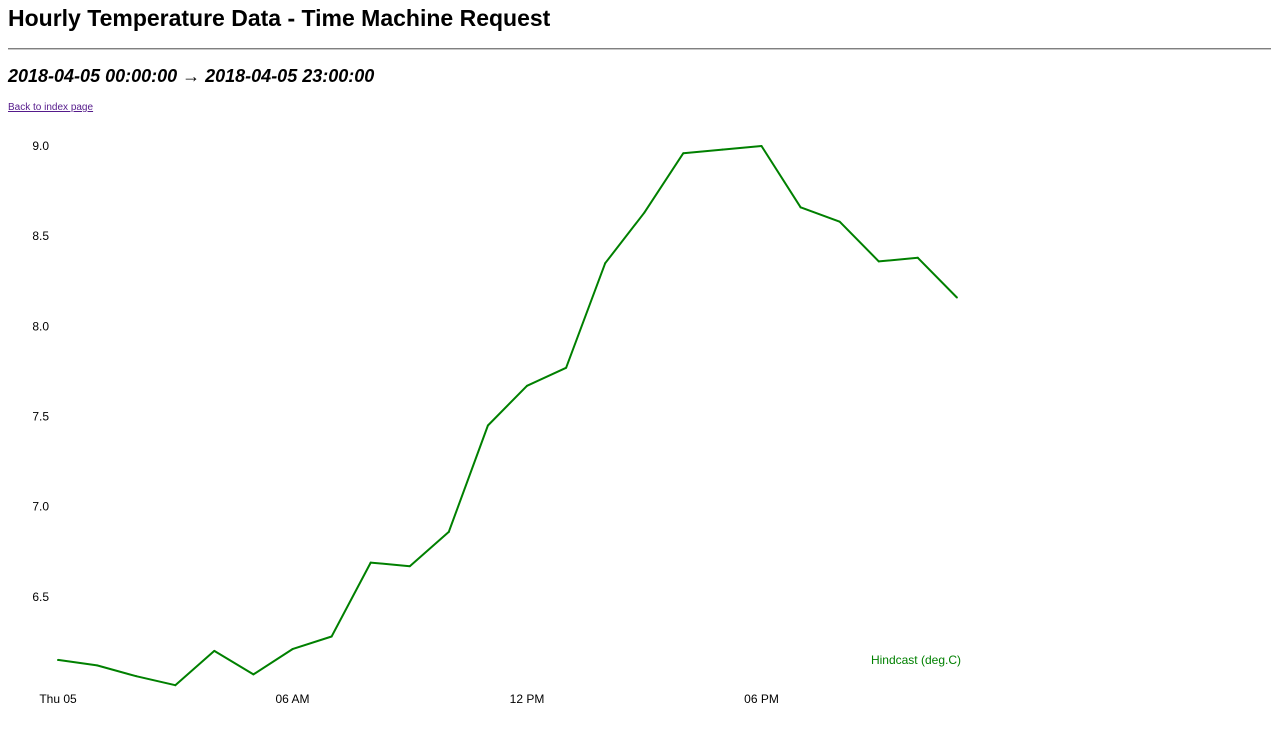  I want to click on y-tick-label: 8.5, so click(40, 236).